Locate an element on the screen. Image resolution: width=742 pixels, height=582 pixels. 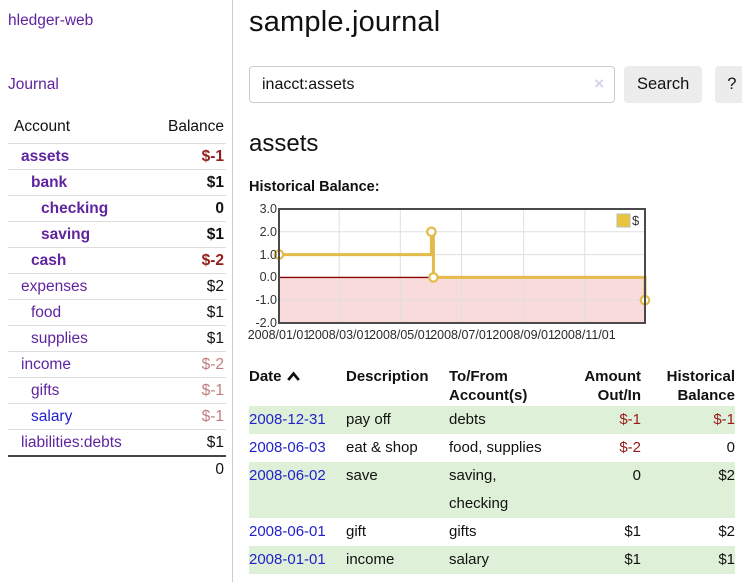
column-header-amount: Amount Out/In is located at coordinates (612, 386).